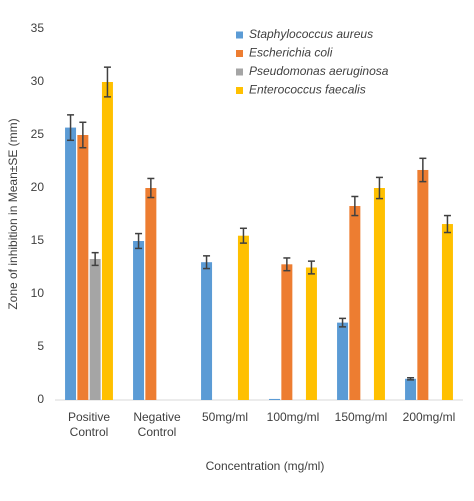 The width and height of the screenshot is (474, 501). I want to click on y-tick-label: 15, so click(38, 240).